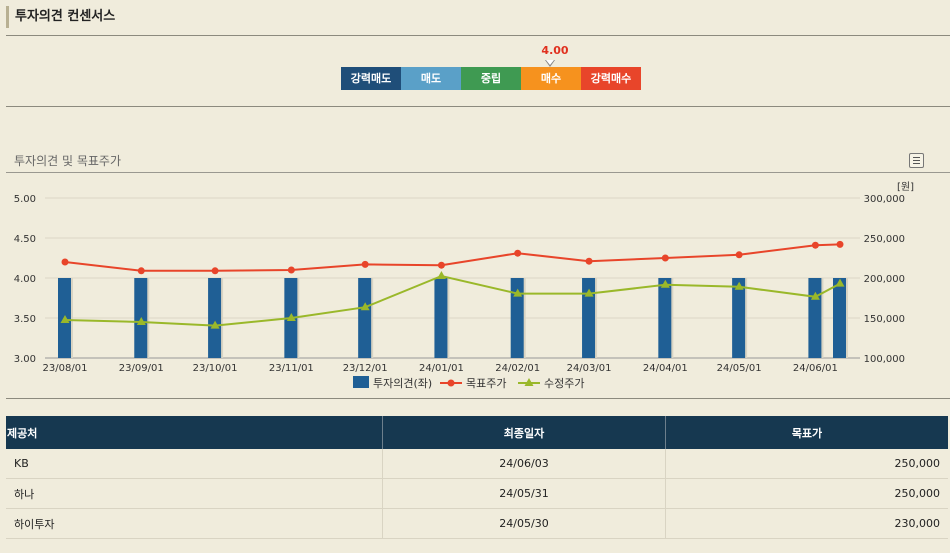 The width and height of the screenshot is (950, 553). What do you see at coordinates (806, 523) in the screenshot?
I see `cell-target-price: 230,000` at bounding box center [806, 523].